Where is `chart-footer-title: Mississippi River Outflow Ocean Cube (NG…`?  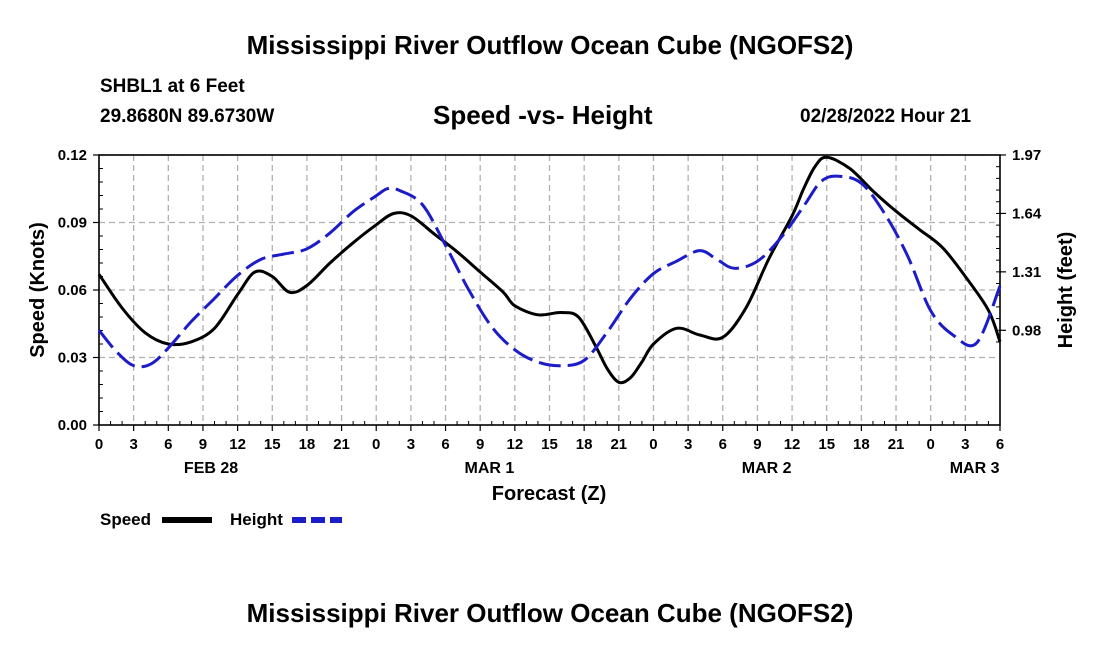 chart-footer-title: Mississippi River Outflow Ocean Cube (NG… is located at coordinates (550, 613).